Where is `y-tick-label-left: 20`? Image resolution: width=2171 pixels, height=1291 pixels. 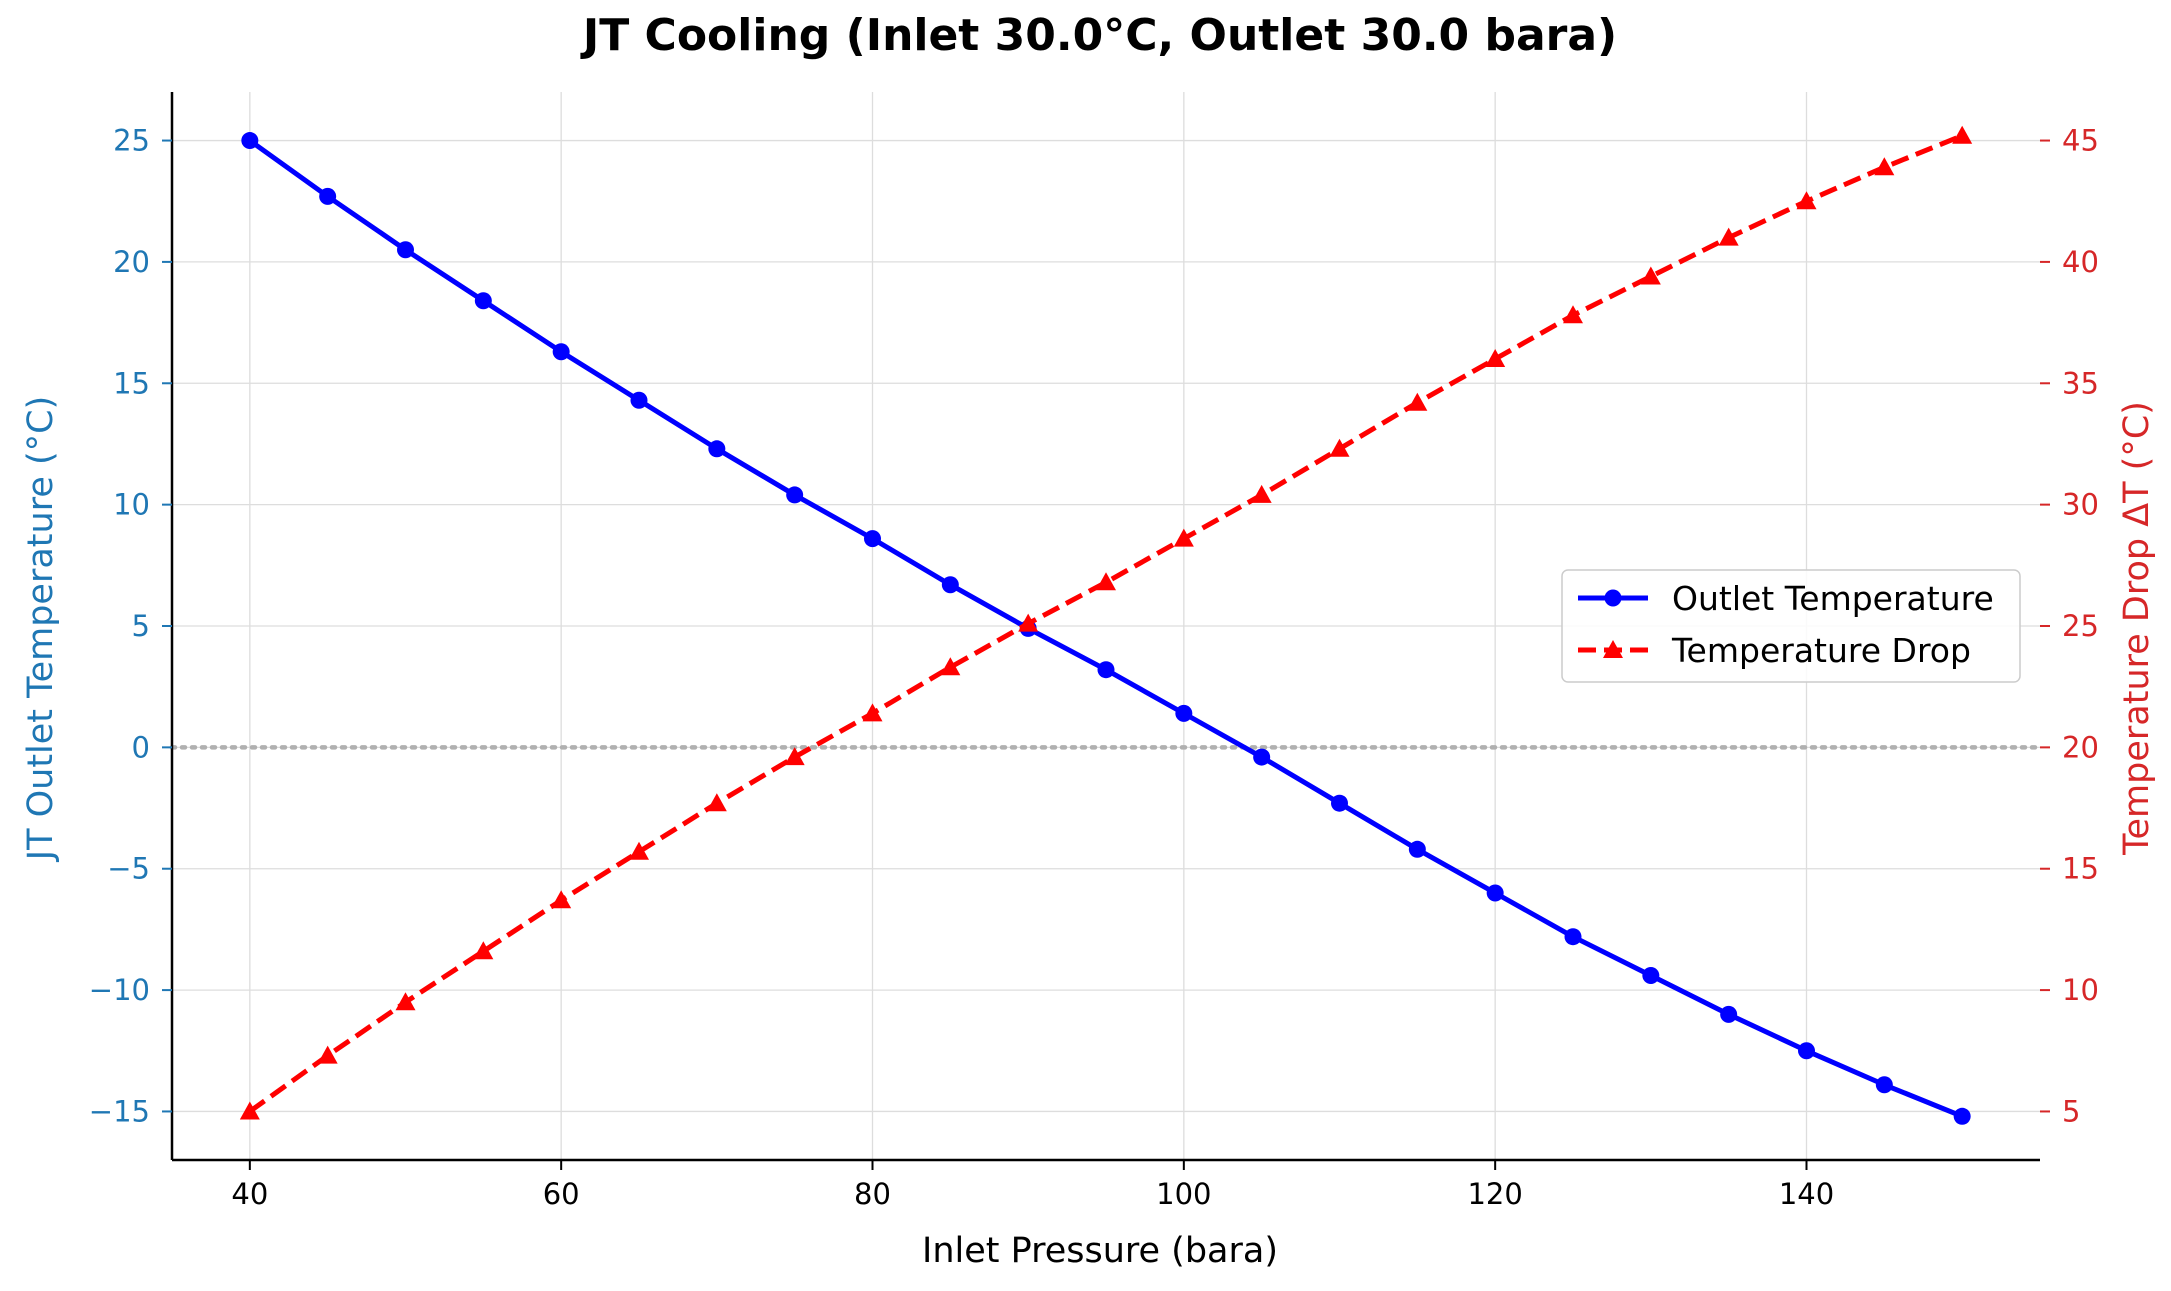 y-tick-label-left: 20 is located at coordinates (131, 262).